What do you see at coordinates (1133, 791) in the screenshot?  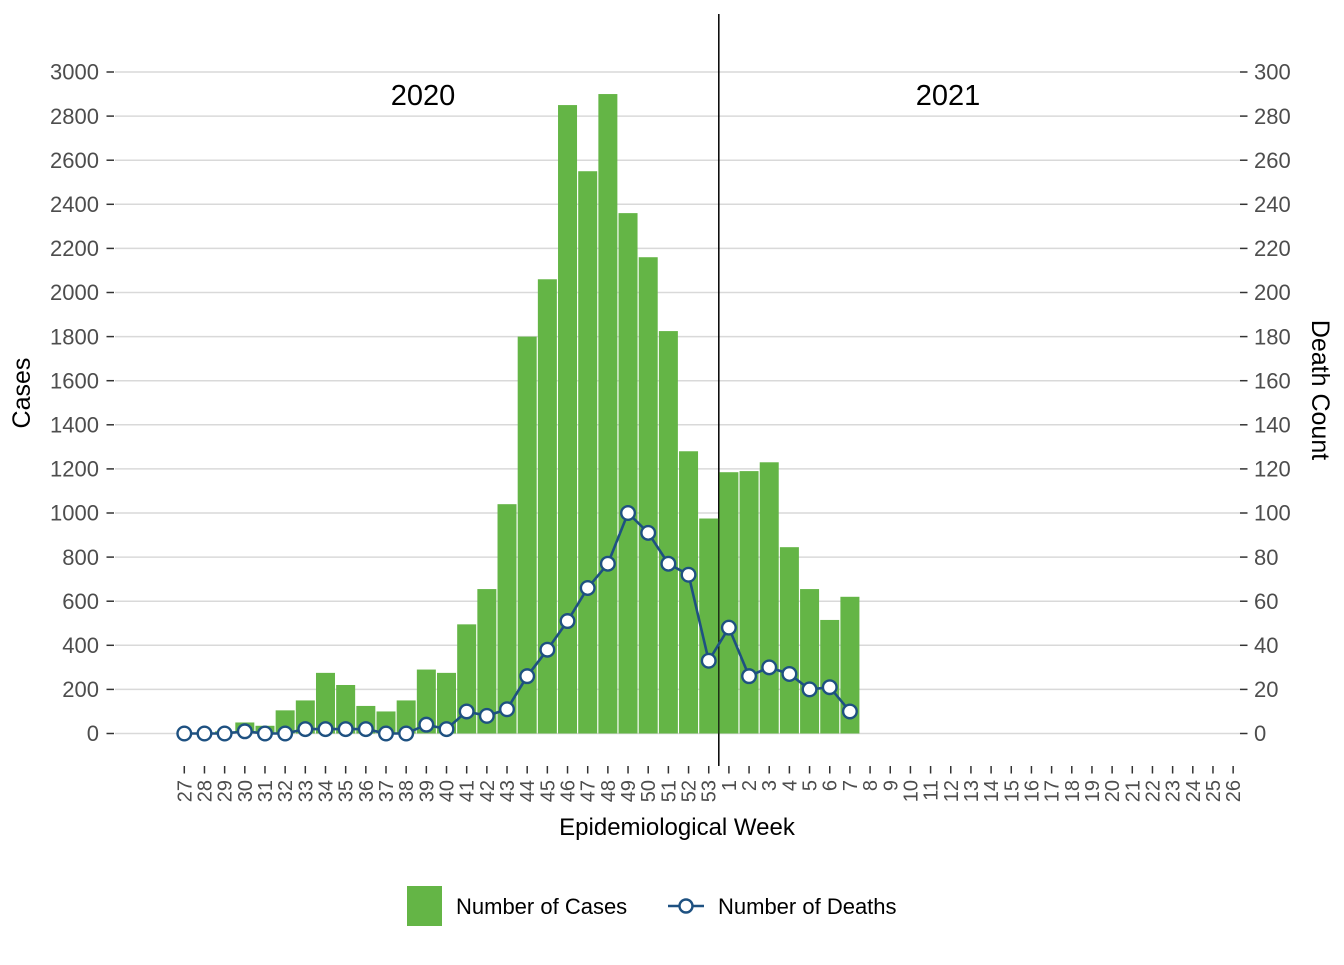 I see `x-tick-label: 21` at bounding box center [1133, 791].